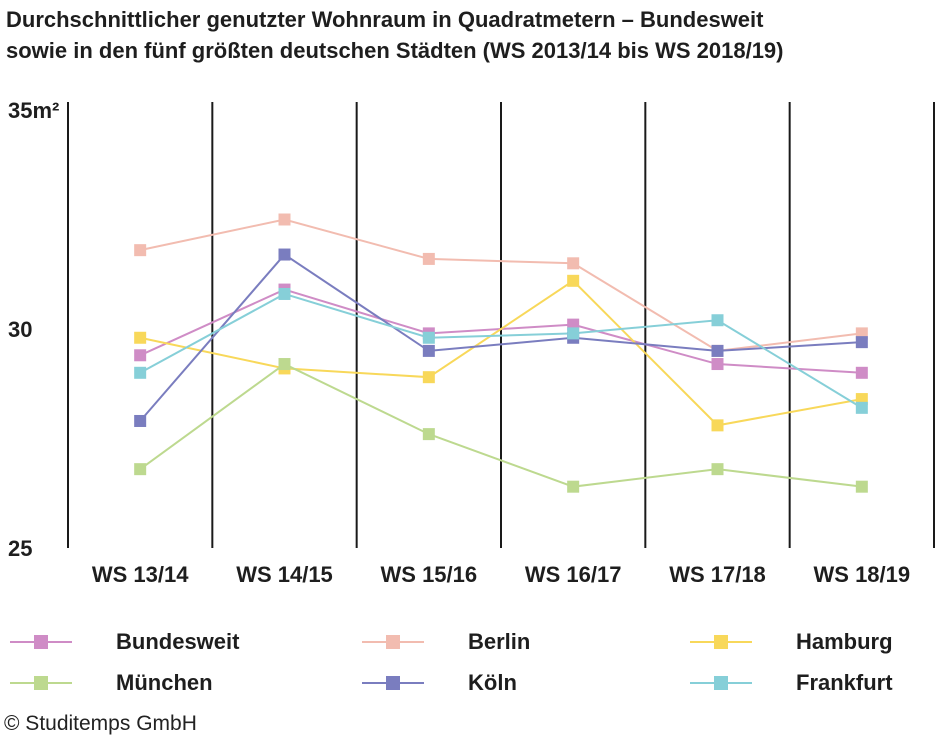  I want to click on x-tick-label: WS 17/18, so click(717, 574).